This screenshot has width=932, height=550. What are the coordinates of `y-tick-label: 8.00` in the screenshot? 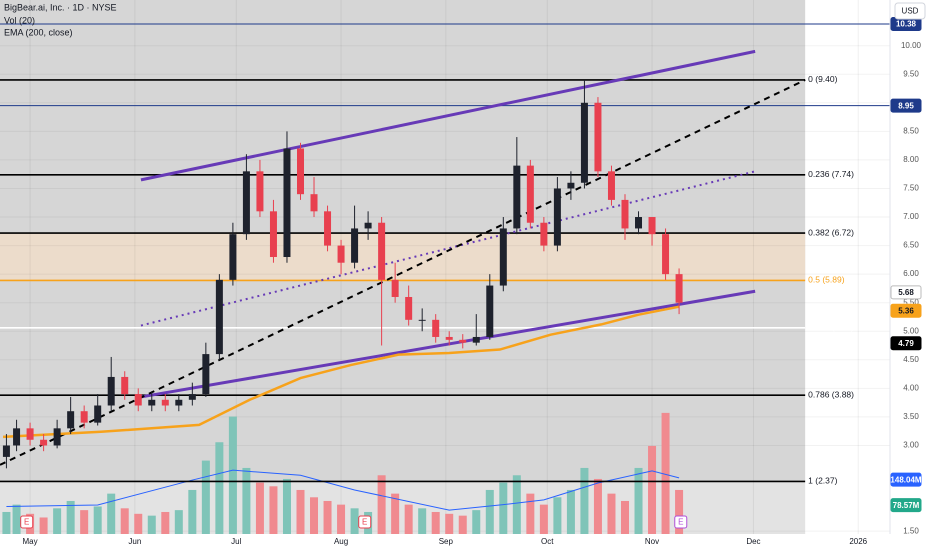 It's located at (911, 159).